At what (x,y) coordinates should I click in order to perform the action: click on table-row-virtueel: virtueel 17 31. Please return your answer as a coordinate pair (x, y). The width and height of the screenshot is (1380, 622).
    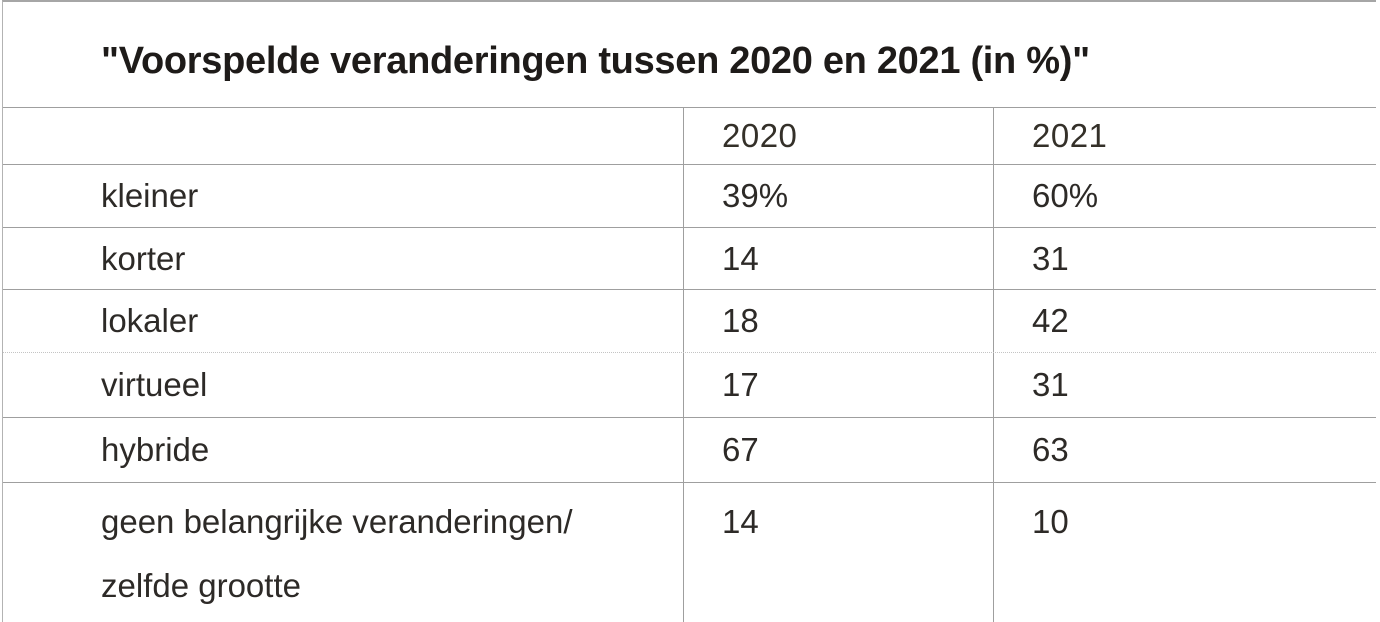
    Looking at the image, I should click on (689, 385).